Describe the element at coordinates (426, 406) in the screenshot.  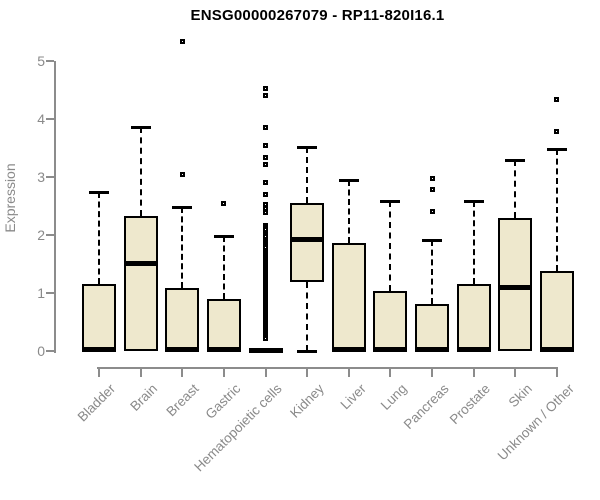
I see `category-label: Pancreas` at that location.